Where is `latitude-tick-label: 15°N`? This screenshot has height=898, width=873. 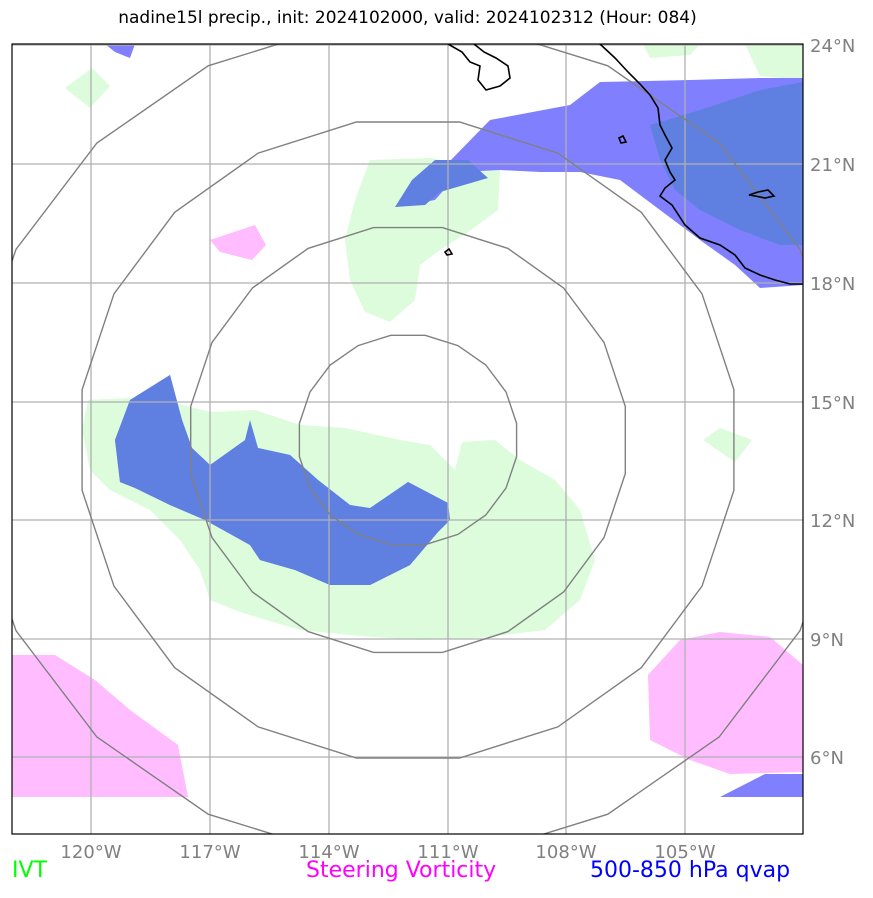
latitude-tick-label: 15°N is located at coordinates (832, 403).